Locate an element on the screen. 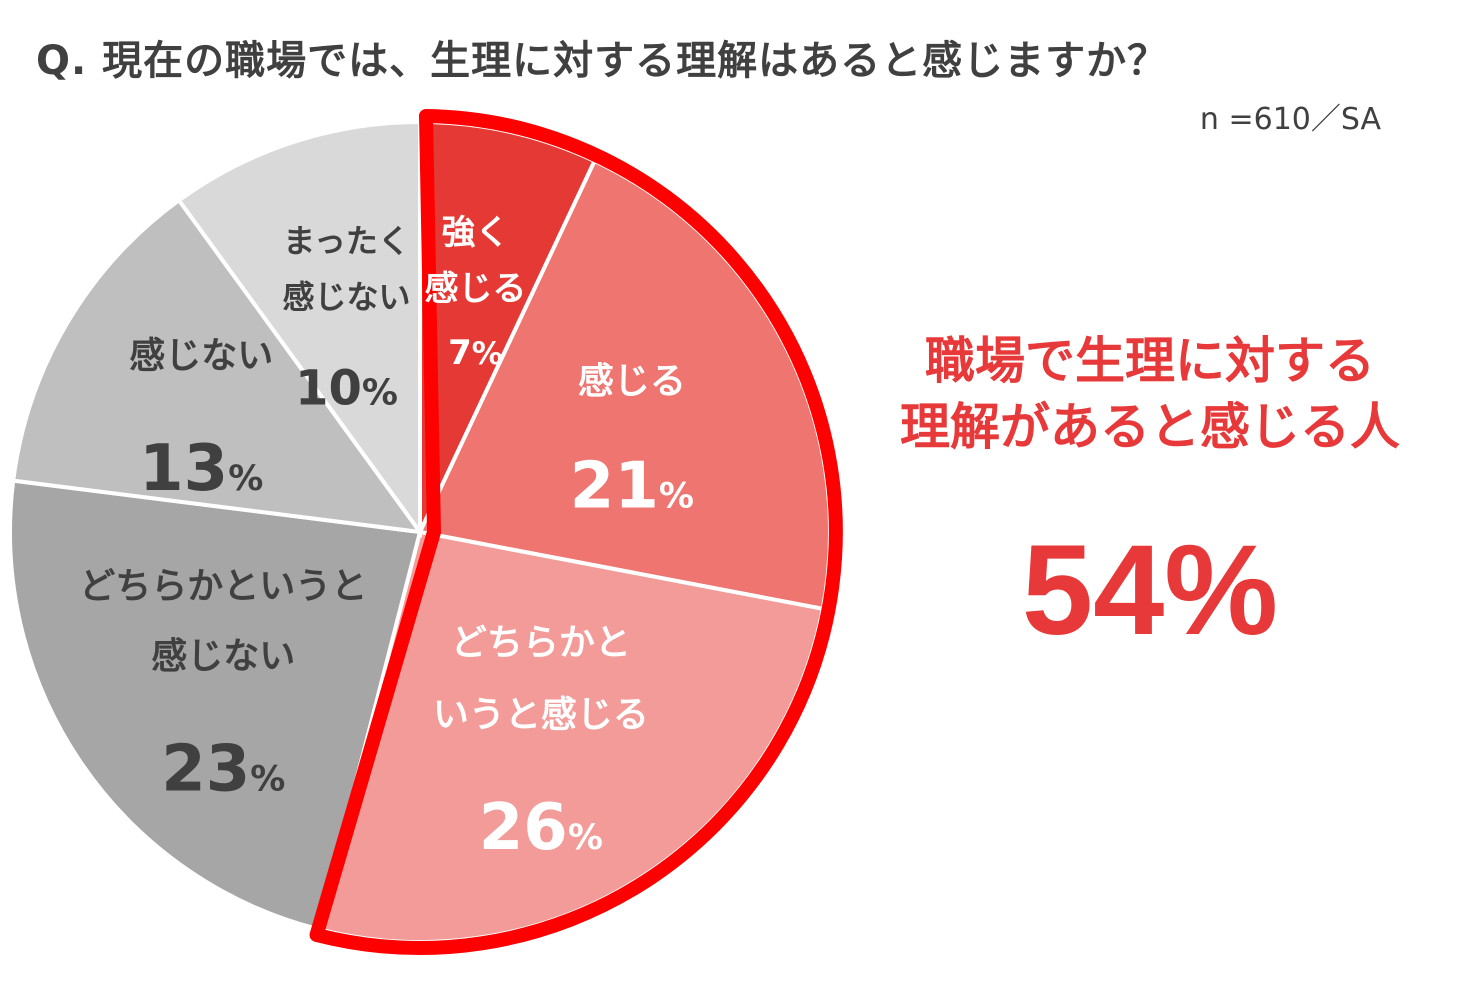 This screenshot has width=1461, height=991. slice-label-3-line-1: どちらかと is located at coordinates (541, 642).